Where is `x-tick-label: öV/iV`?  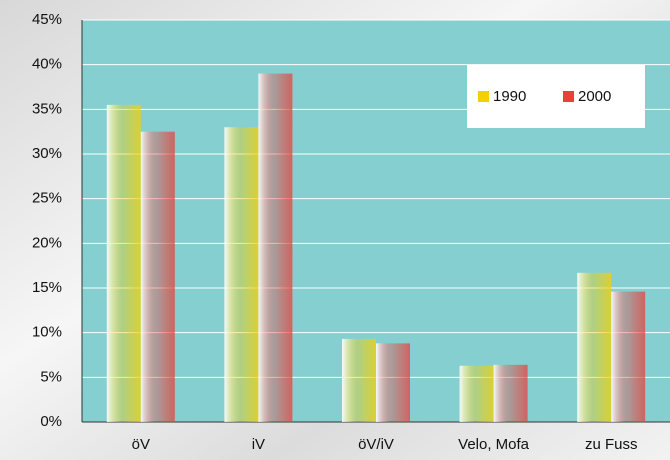 x-tick-label: öV/iV is located at coordinates (376, 444).